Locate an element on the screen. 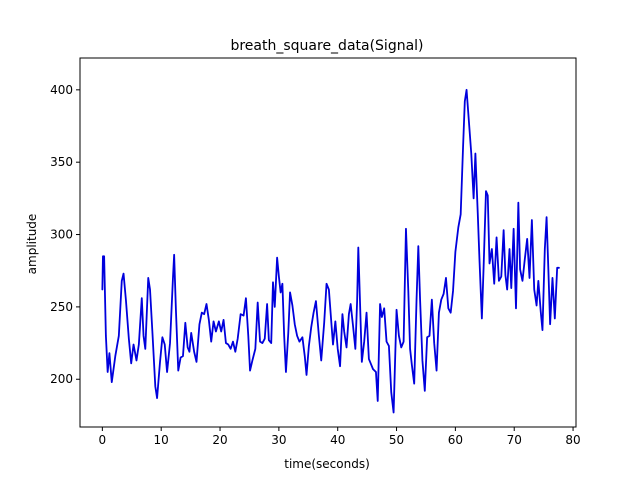 The width and height of the screenshot is (640, 485). chart-title: breath_square_data(Signal) is located at coordinates (326, 46).